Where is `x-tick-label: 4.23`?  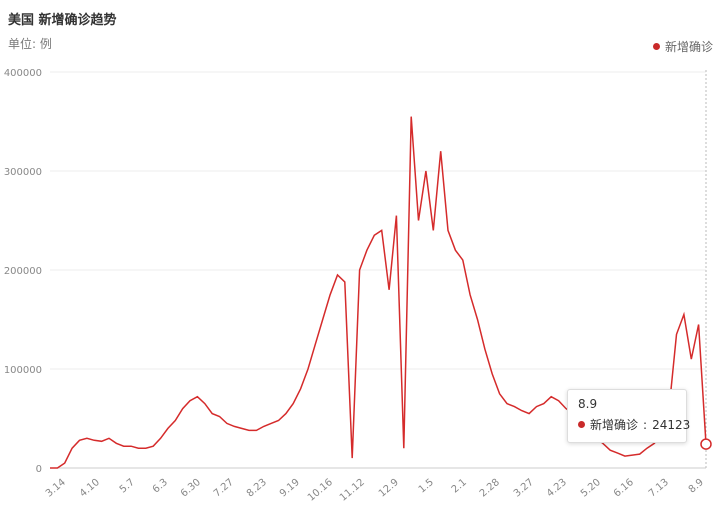 x-tick-label: 4.23 is located at coordinates (557, 488).